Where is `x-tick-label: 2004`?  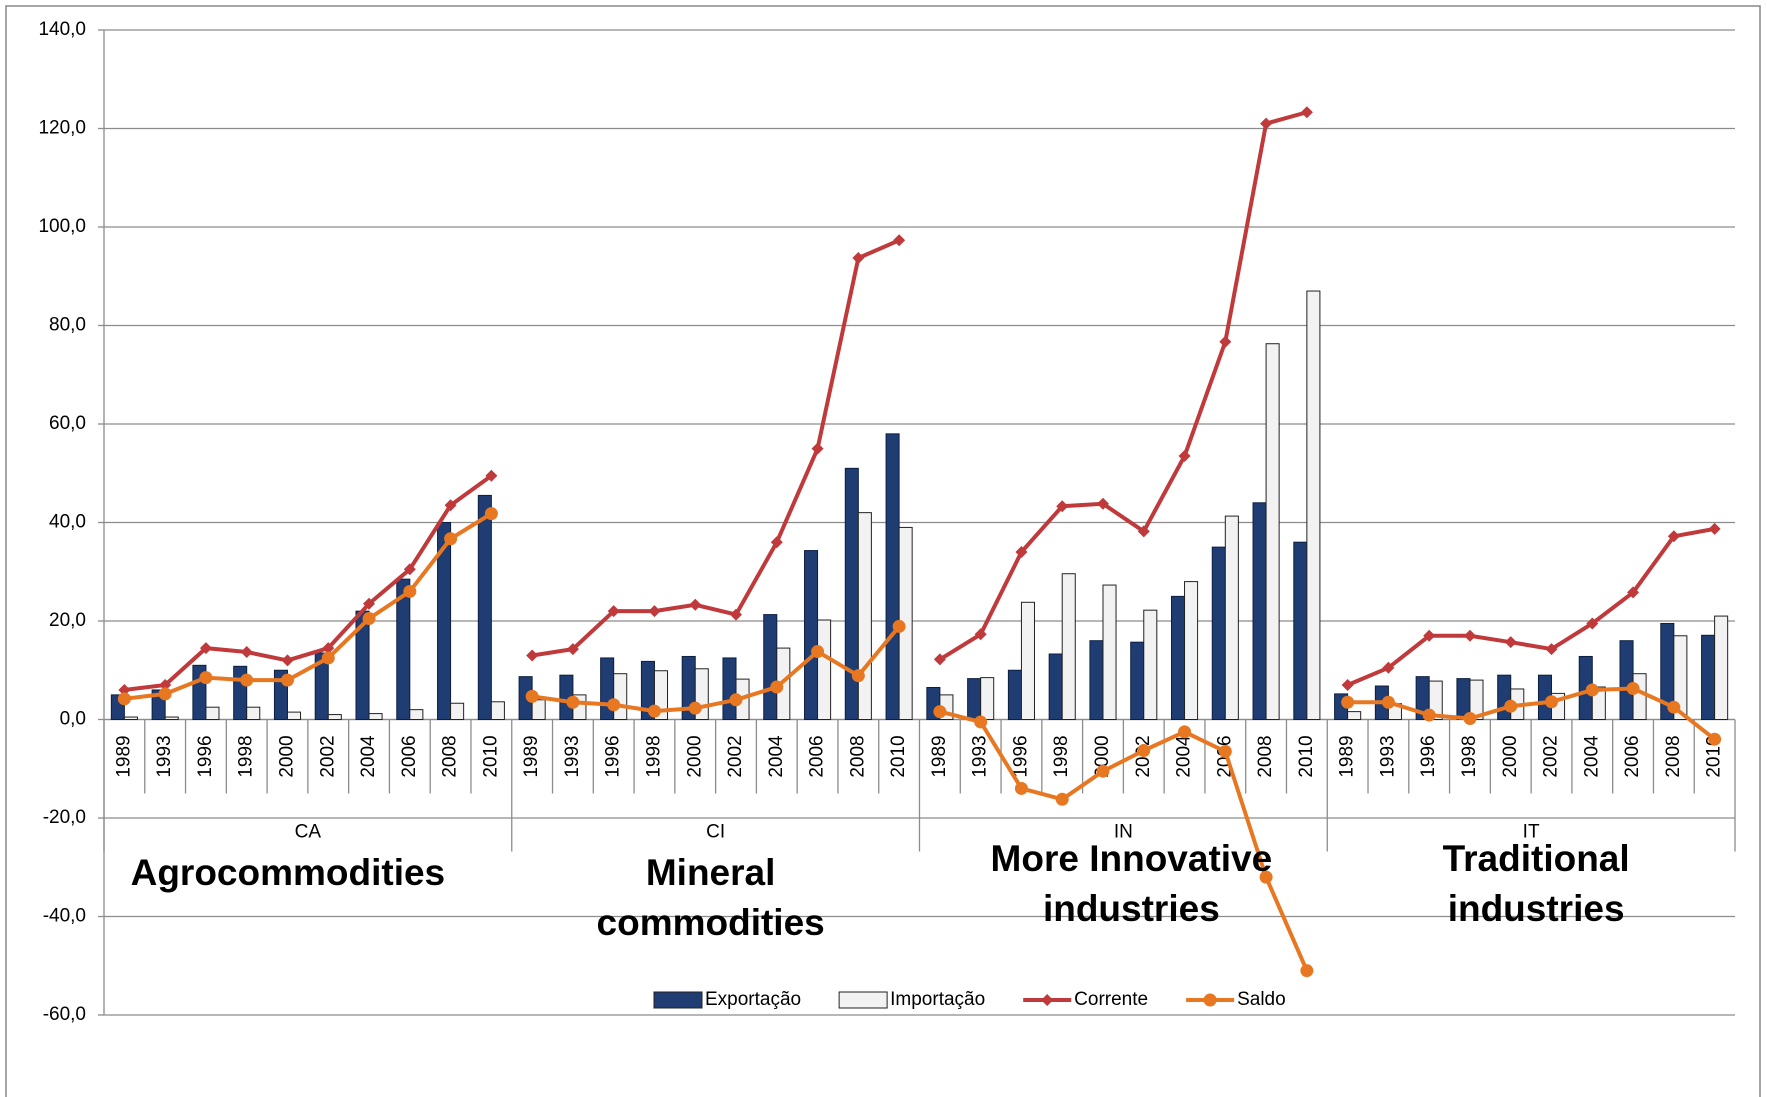
x-tick-label: 2004 is located at coordinates (776, 756).